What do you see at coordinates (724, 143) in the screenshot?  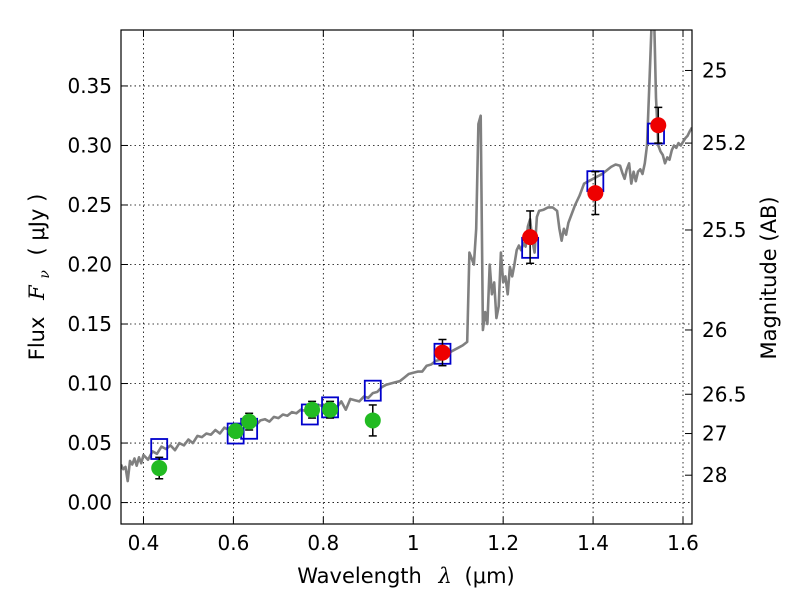 I see `mag-tick-label: 25.2` at bounding box center [724, 143].